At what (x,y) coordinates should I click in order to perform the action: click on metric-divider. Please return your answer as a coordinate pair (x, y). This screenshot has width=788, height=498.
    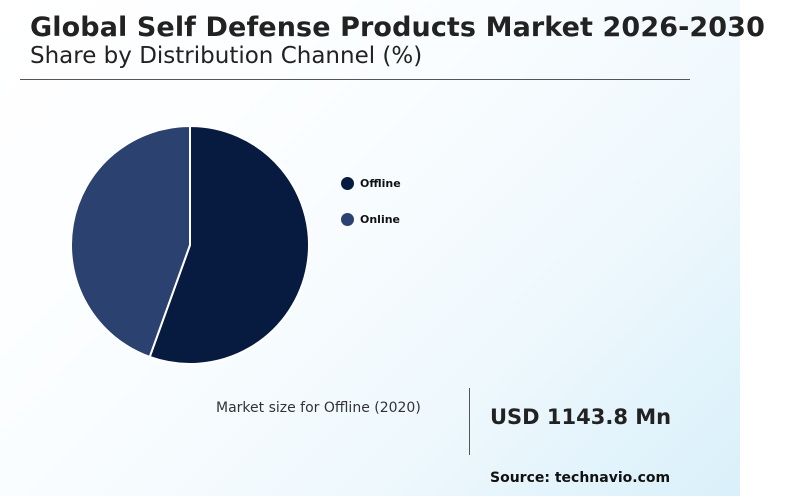
    Looking at the image, I should click on (469, 421).